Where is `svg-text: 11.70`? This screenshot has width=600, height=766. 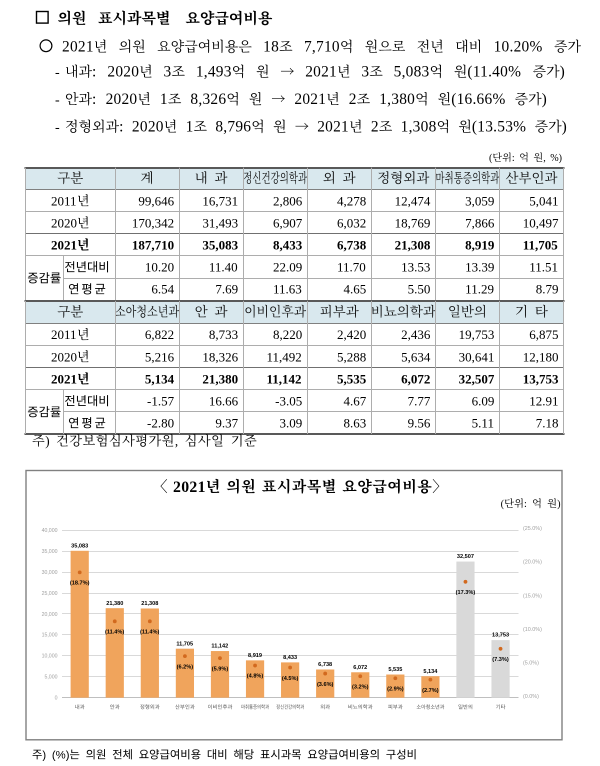
svg-text: 11.70 is located at coordinates (351, 267).